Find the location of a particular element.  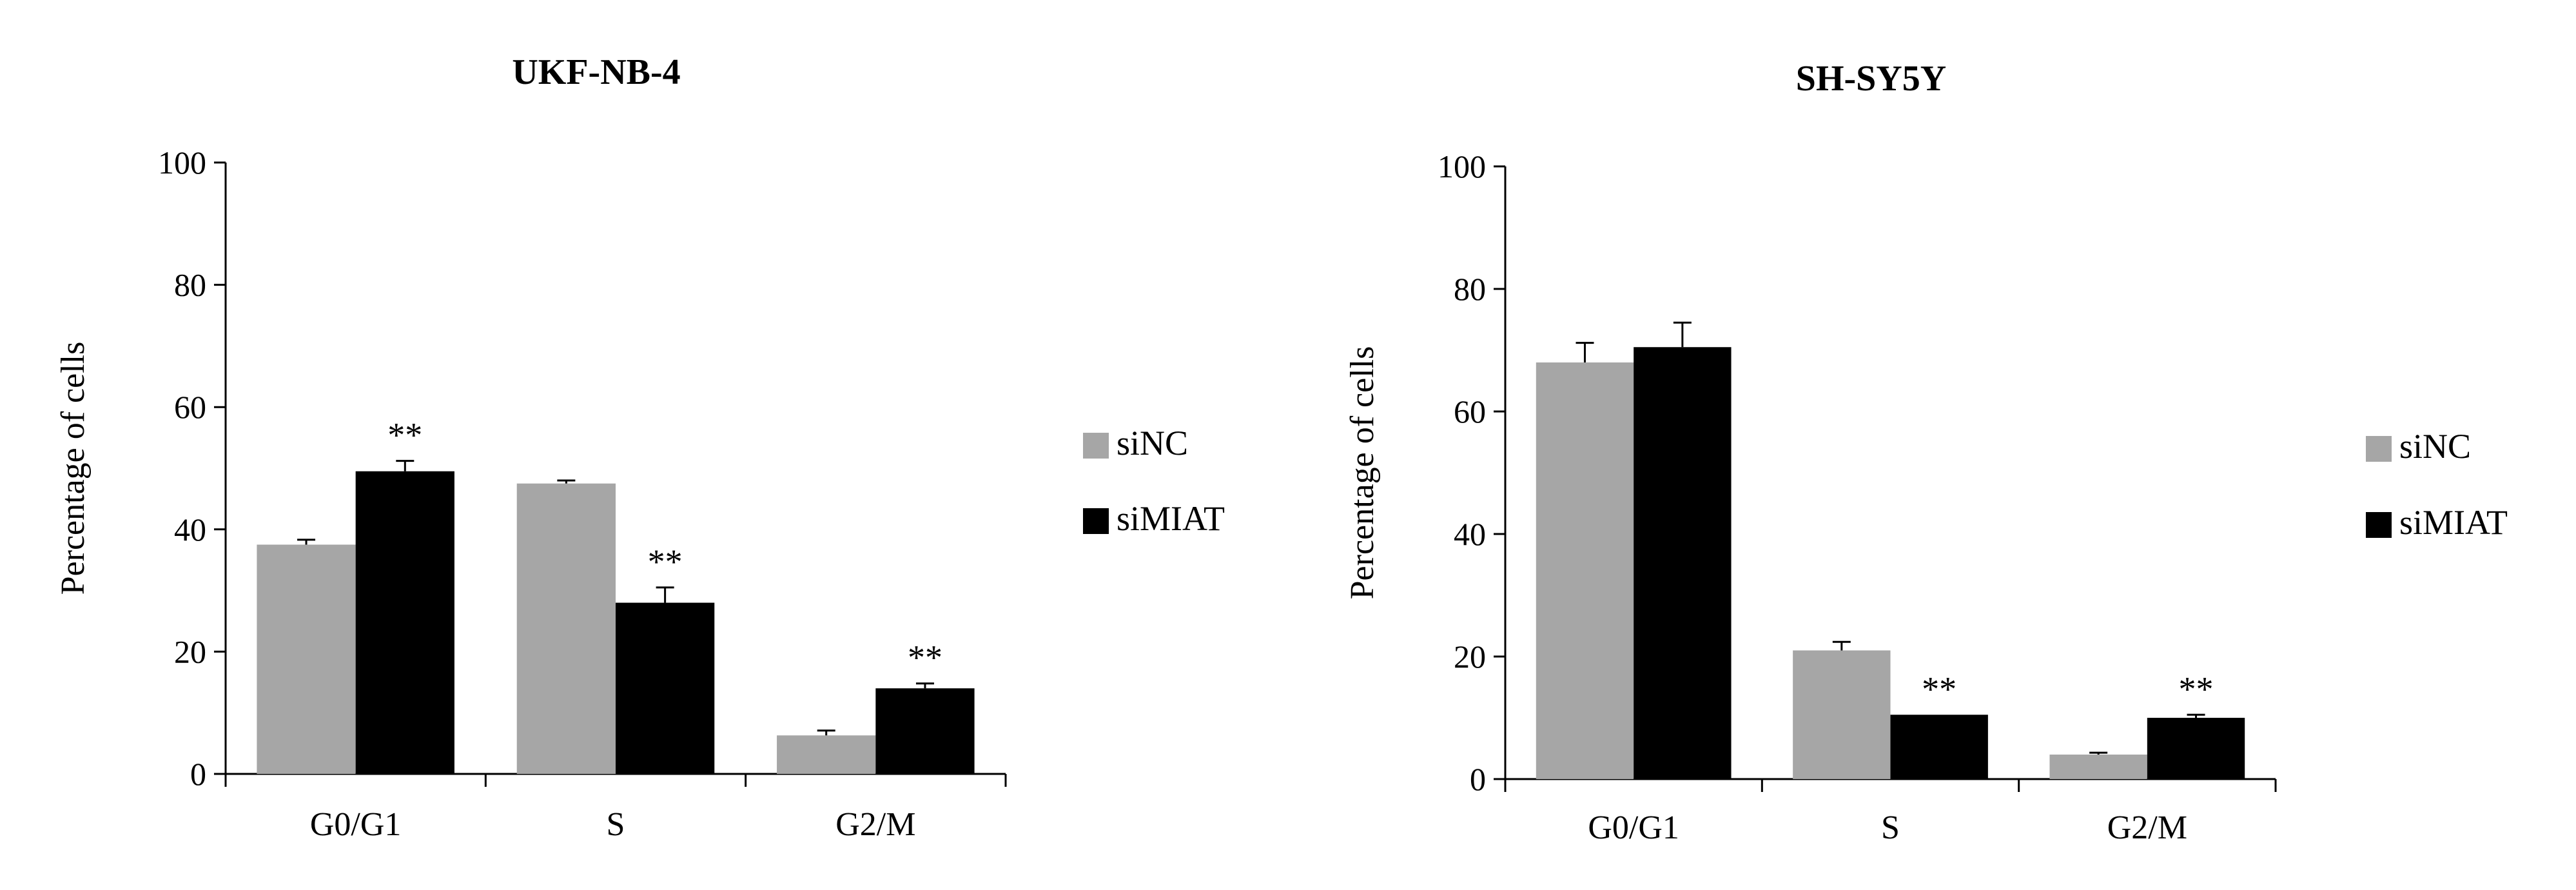

chart-title: SH-SY5Y is located at coordinates (1871, 79).